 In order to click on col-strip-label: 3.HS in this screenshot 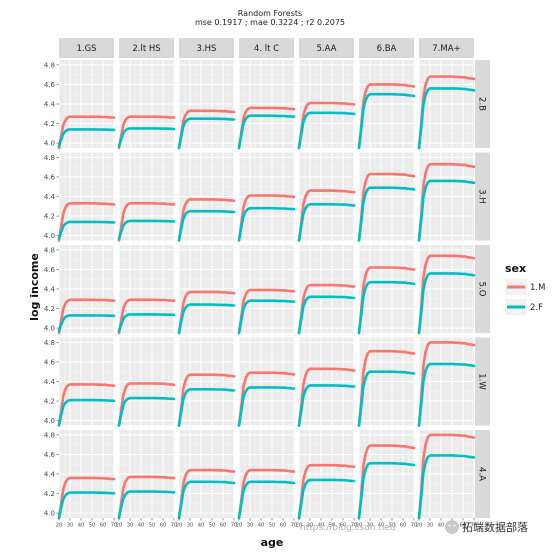, I will do `click(207, 49)`.